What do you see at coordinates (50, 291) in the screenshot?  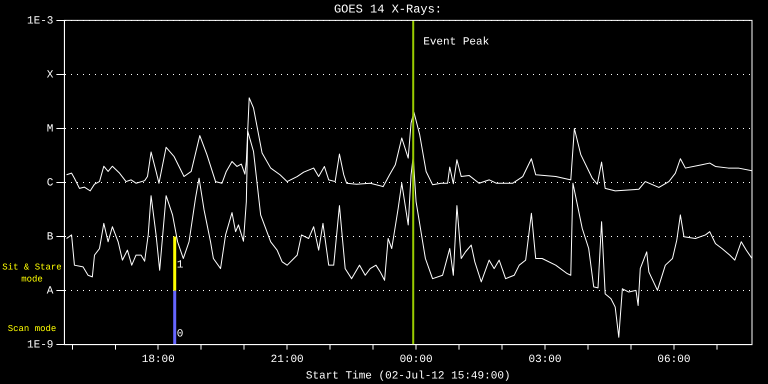 I see `y-tick-label: A` at bounding box center [50, 291].